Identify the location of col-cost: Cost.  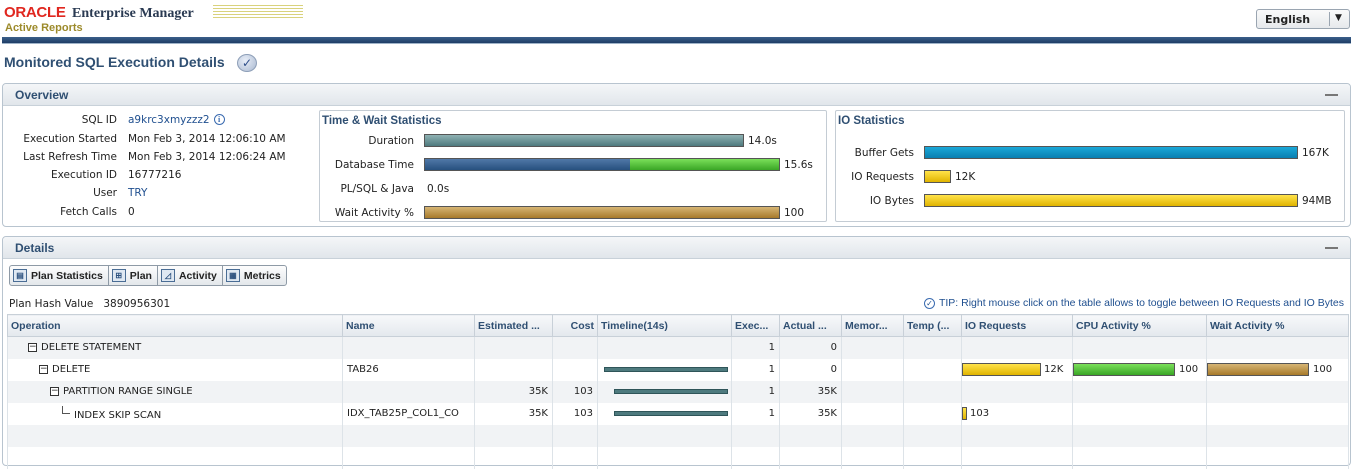
(575, 325).